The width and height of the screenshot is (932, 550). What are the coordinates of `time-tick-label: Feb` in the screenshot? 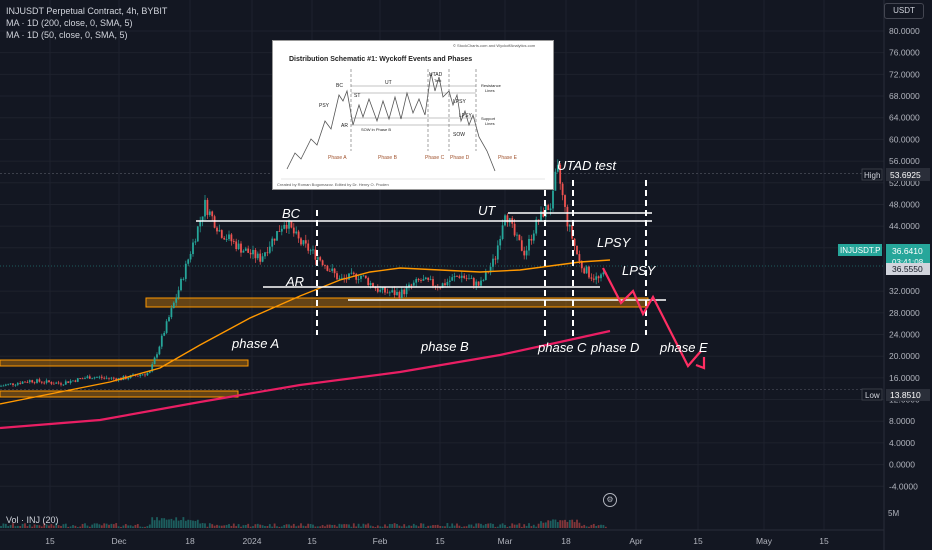 It's located at (380, 541).